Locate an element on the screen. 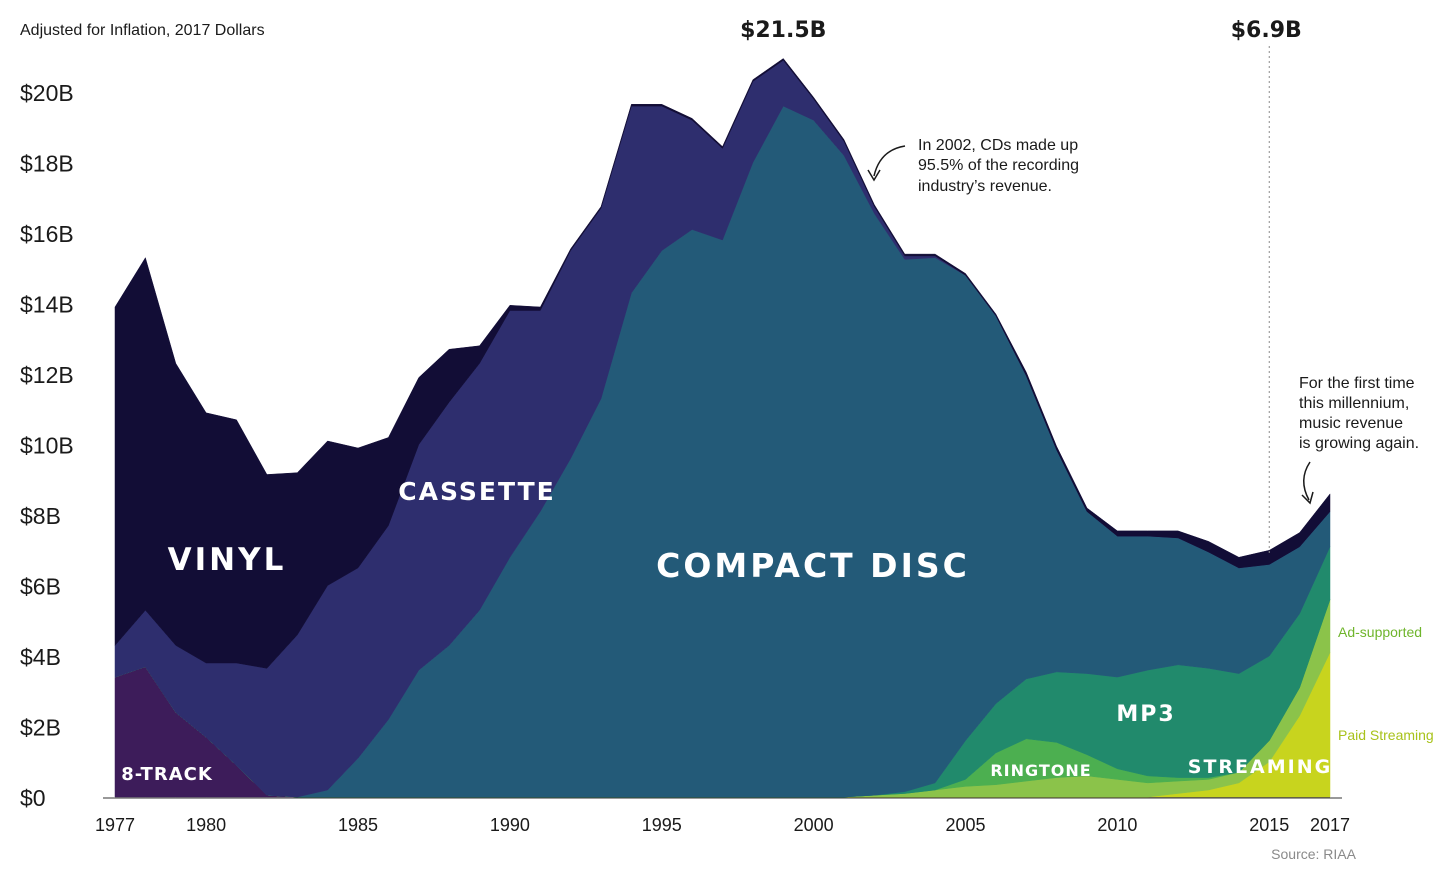 This screenshot has height=872, width=1456. peak-value-label: $21.5B is located at coordinates (783, 30).